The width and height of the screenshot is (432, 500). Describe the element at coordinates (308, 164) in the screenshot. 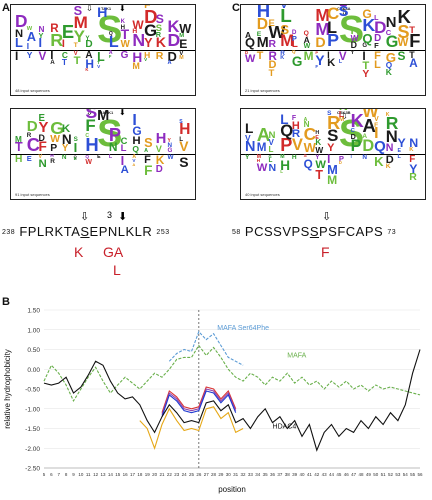

I see `logo-residue: Q` at that location.